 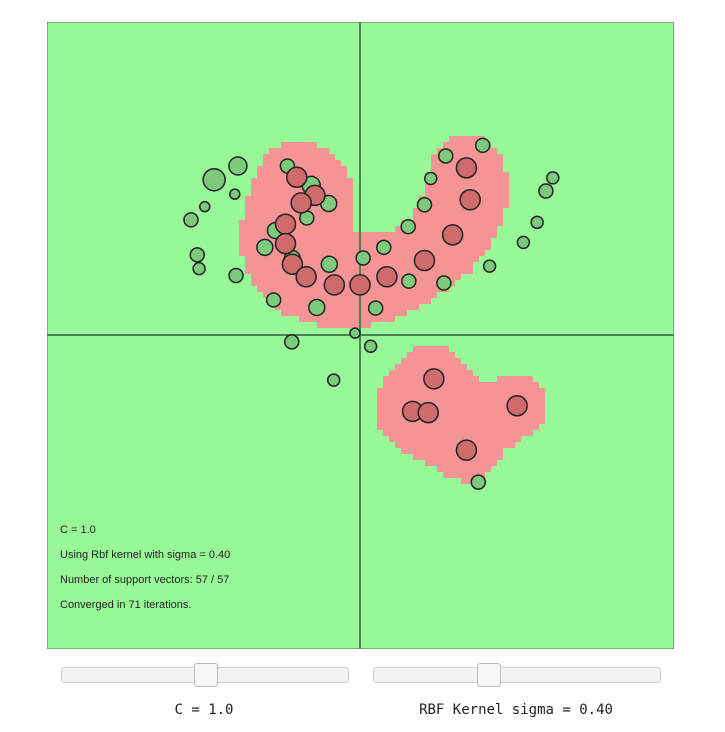 I want to click on sigma-value-label: RBF Kernel sigma = 0.40, so click(x=516, y=710).